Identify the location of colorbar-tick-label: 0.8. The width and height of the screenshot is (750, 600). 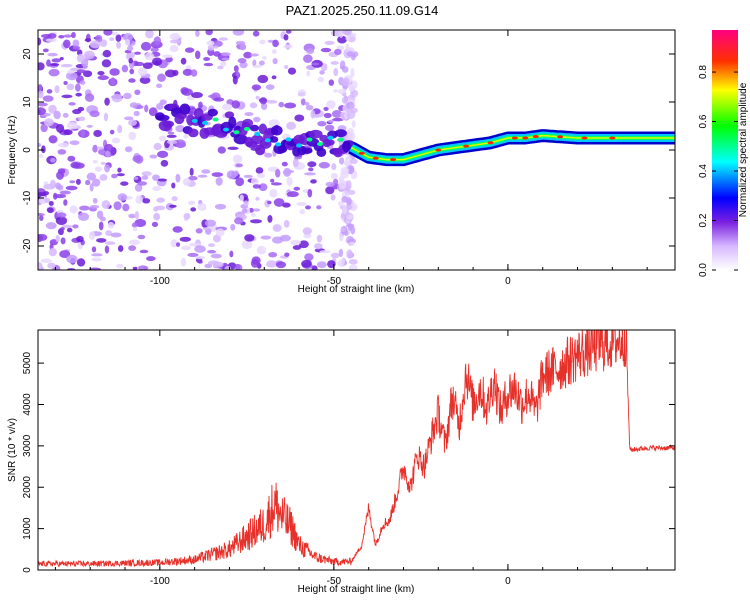
(703, 72).